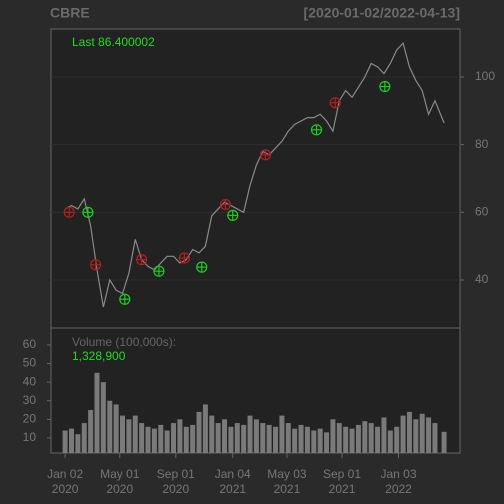 The height and width of the screenshot is (504, 504). What do you see at coordinates (482, 144) in the screenshot?
I see `y-tick-label: 80` at bounding box center [482, 144].